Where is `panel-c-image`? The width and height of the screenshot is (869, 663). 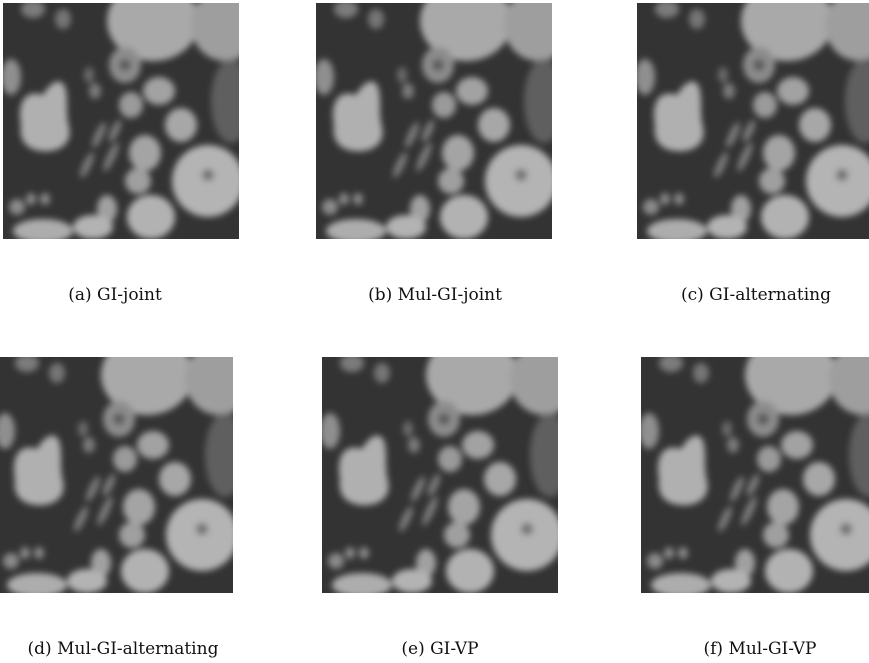 panel-c-image is located at coordinates (753, 121).